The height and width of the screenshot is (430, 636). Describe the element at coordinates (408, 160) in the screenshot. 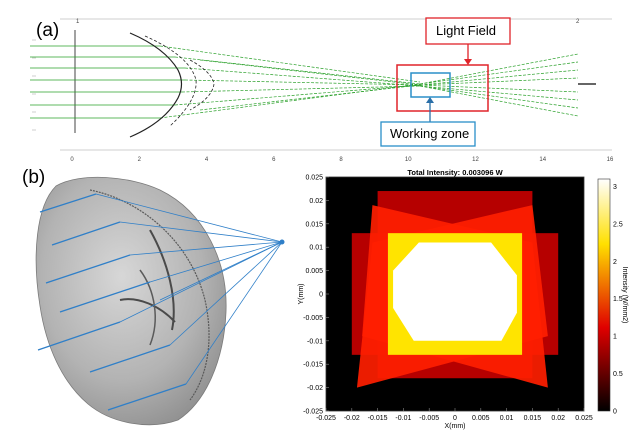

I see `ray-x-tick: 10` at that location.